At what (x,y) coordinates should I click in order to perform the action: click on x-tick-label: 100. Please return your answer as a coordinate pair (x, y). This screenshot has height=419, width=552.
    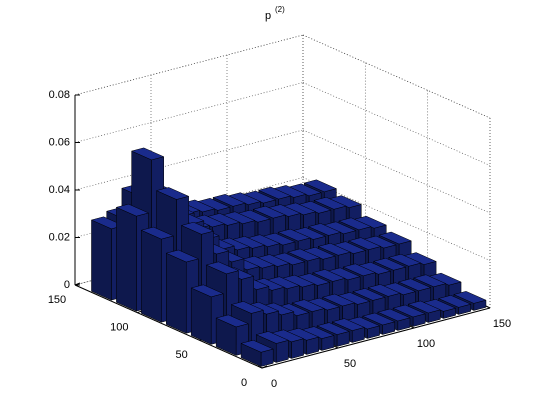
    Looking at the image, I should click on (426, 344).